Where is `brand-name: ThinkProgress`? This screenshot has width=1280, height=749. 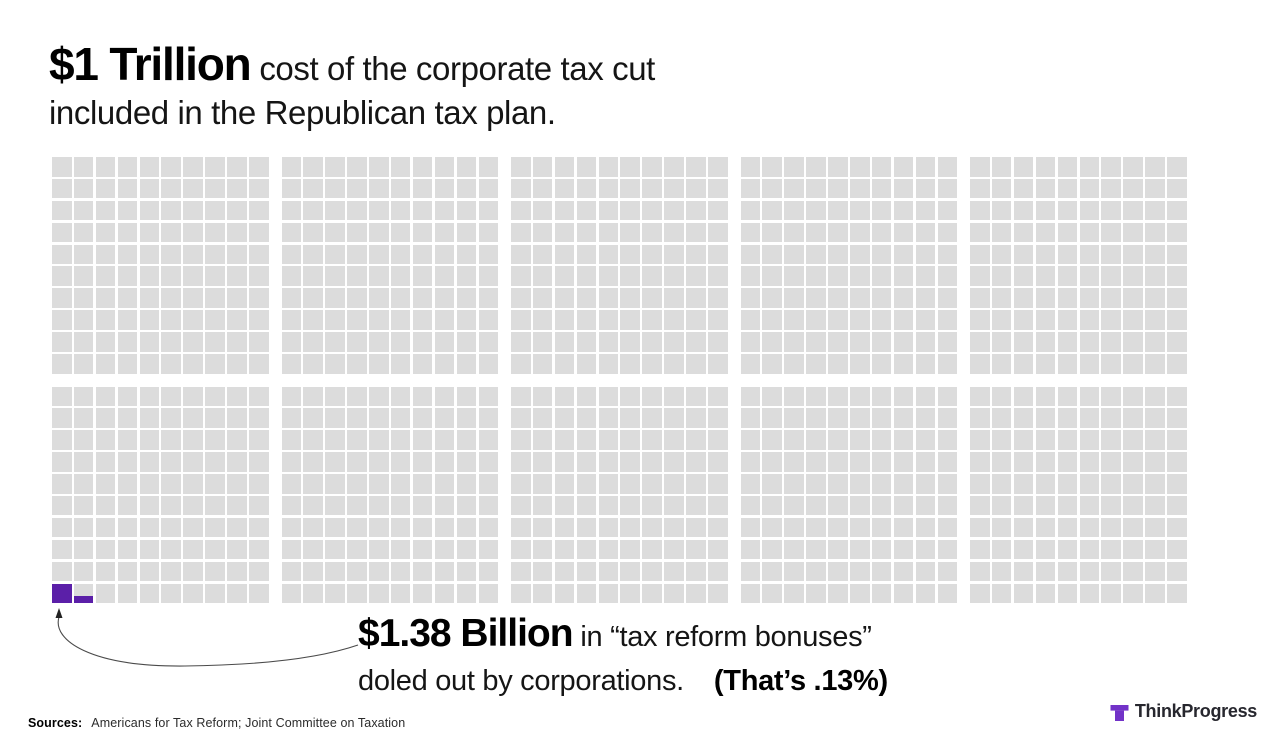 brand-name: ThinkProgress is located at coordinates (1195, 711).